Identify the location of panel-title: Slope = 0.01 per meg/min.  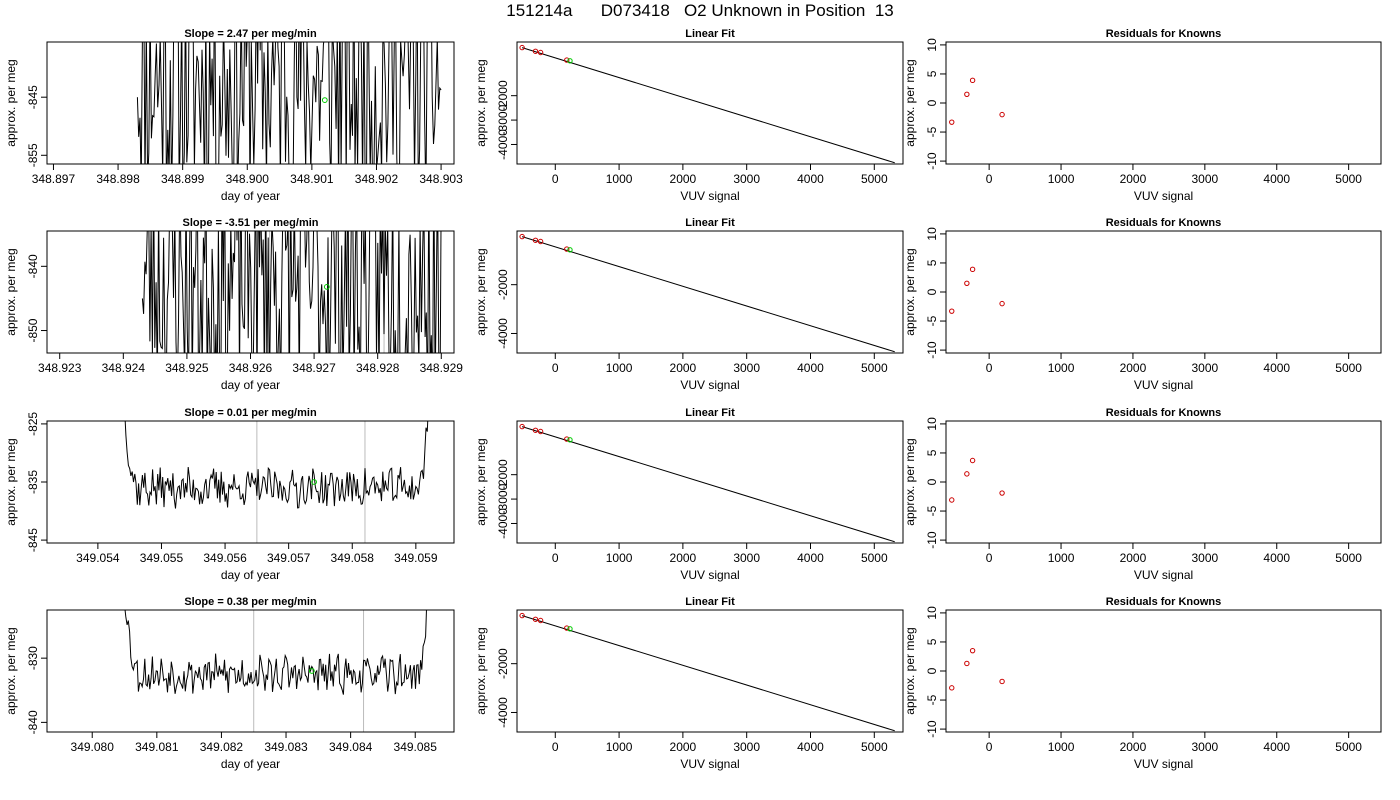
(250, 413).